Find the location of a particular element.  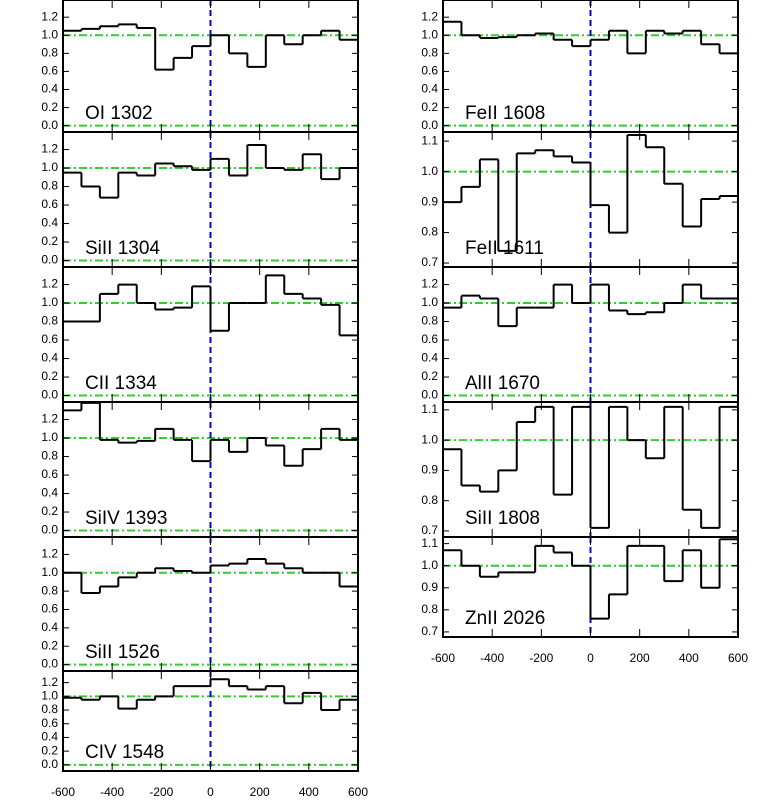

panel-label: FeII 1608 is located at coordinates (505, 113).